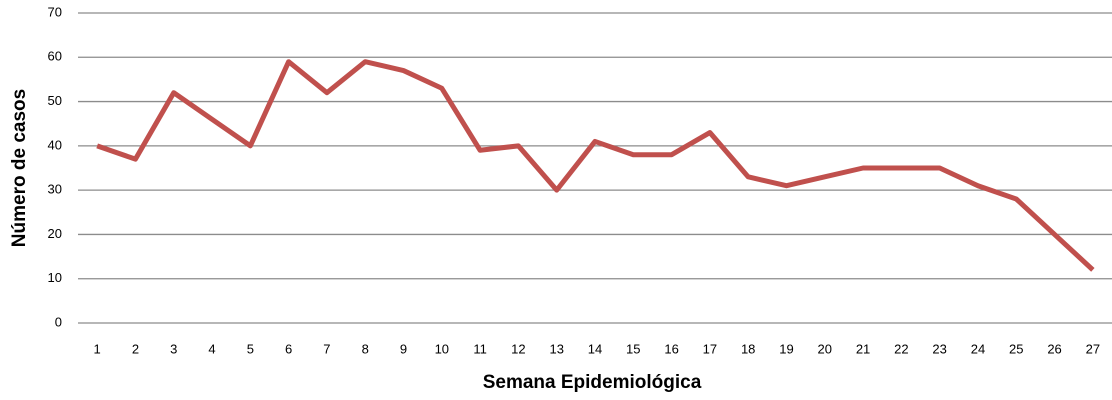 The width and height of the screenshot is (1112, 400). Describe the element at coordinates (592, 382) in the screenshot. I see `x-axis-title: Semana Epidemiológica` at that location.